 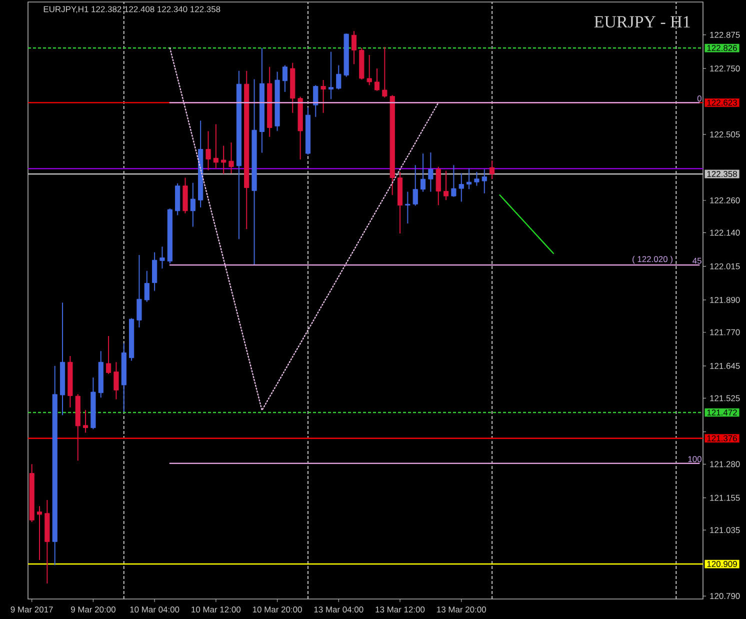 What do you see at coordinates (725, 332) in the screenshot?
I see `y-tick-label: 121.770` at bounding box center [725, 332].